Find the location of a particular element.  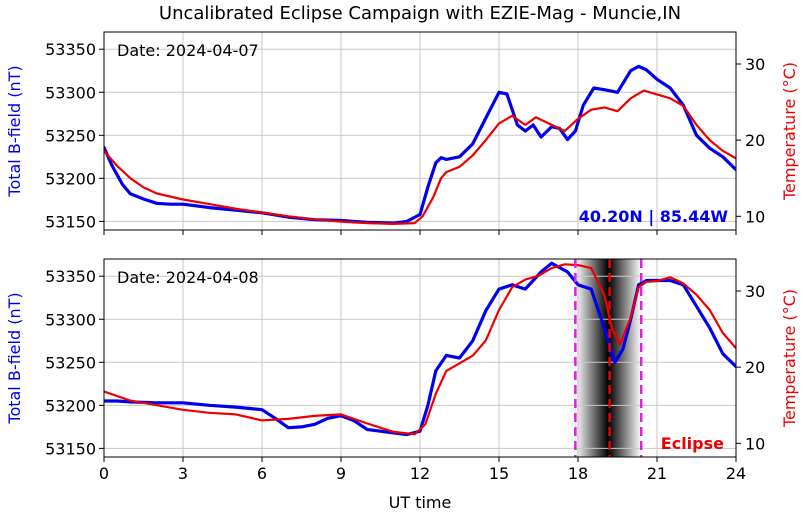

x-tick-label-21: 21 is located at coordinates (657, 473).